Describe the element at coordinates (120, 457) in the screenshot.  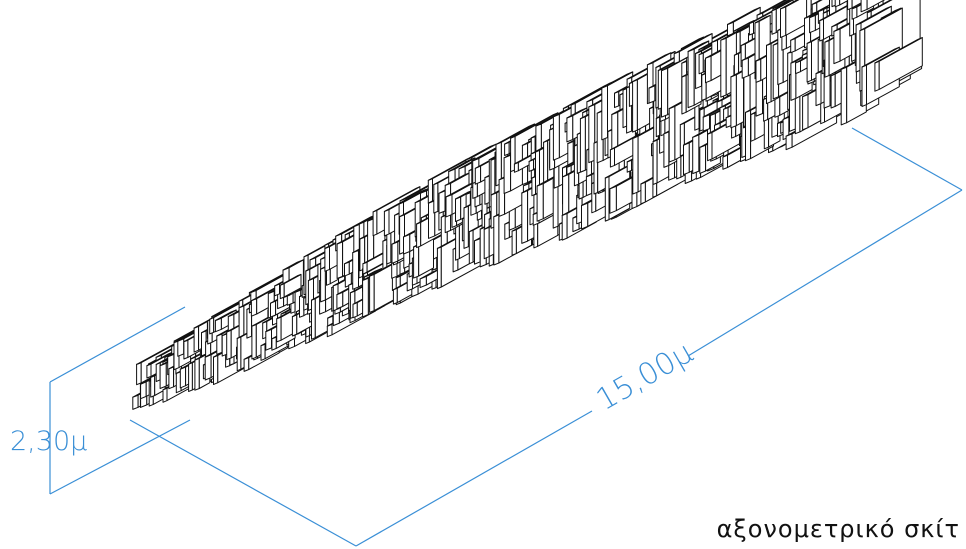
I see `height-extension-bottom` at that location.